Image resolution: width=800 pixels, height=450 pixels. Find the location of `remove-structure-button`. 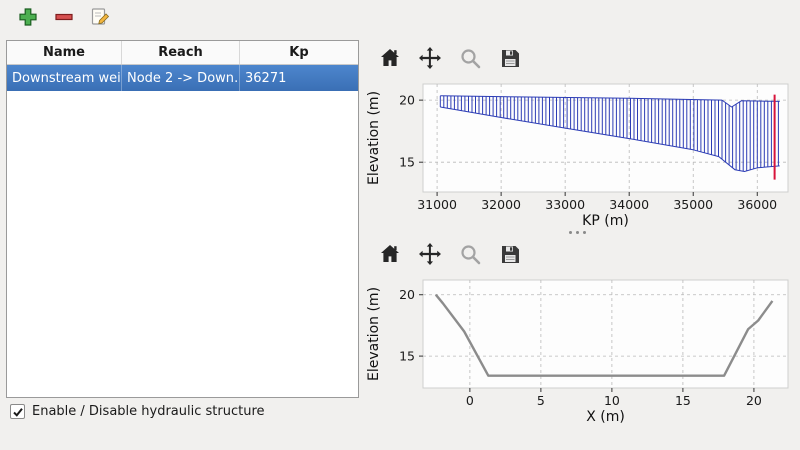

remove-structure-button is located at coordinates (64, 18).